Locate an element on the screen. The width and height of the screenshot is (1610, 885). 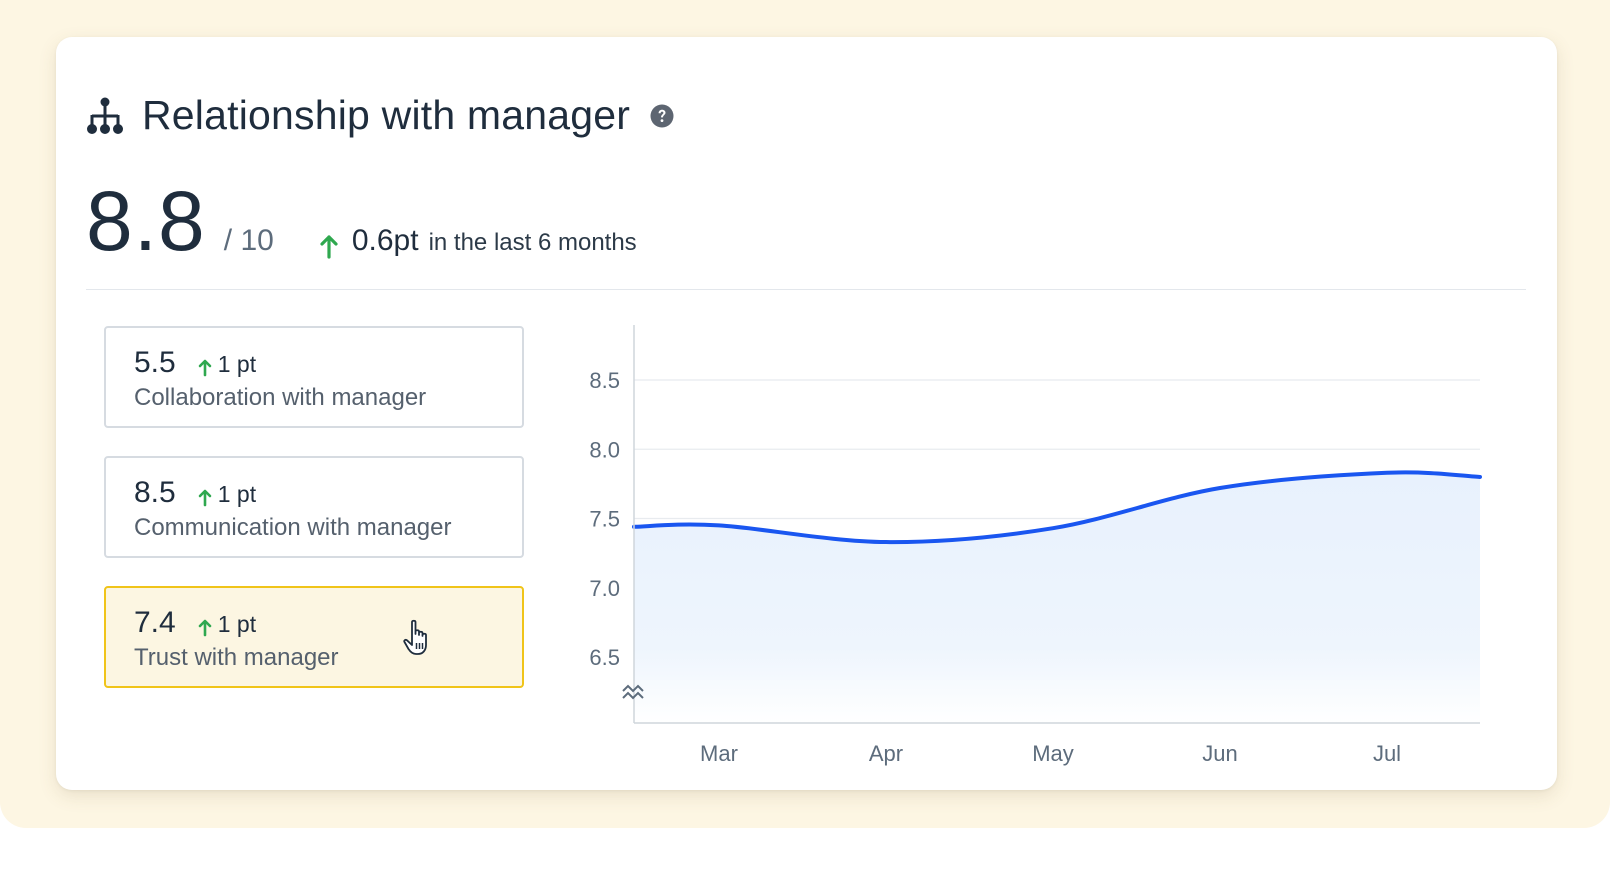
y-tick-label: 8.0 is located at coordinates (604, 449).